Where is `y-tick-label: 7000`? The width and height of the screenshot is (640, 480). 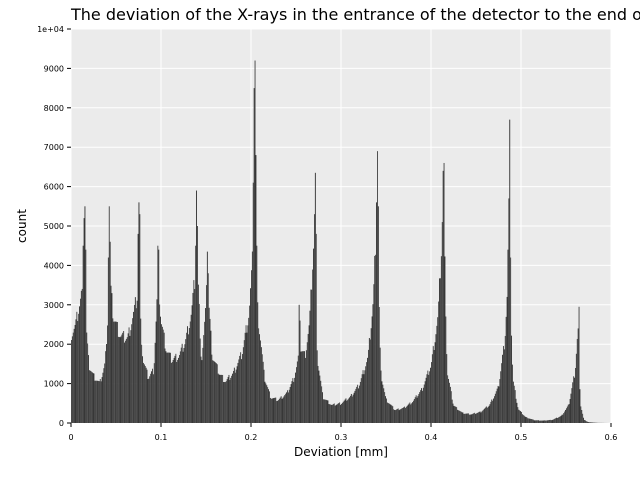 y-tick-label: 7000 is located at coordinates (54, 147).